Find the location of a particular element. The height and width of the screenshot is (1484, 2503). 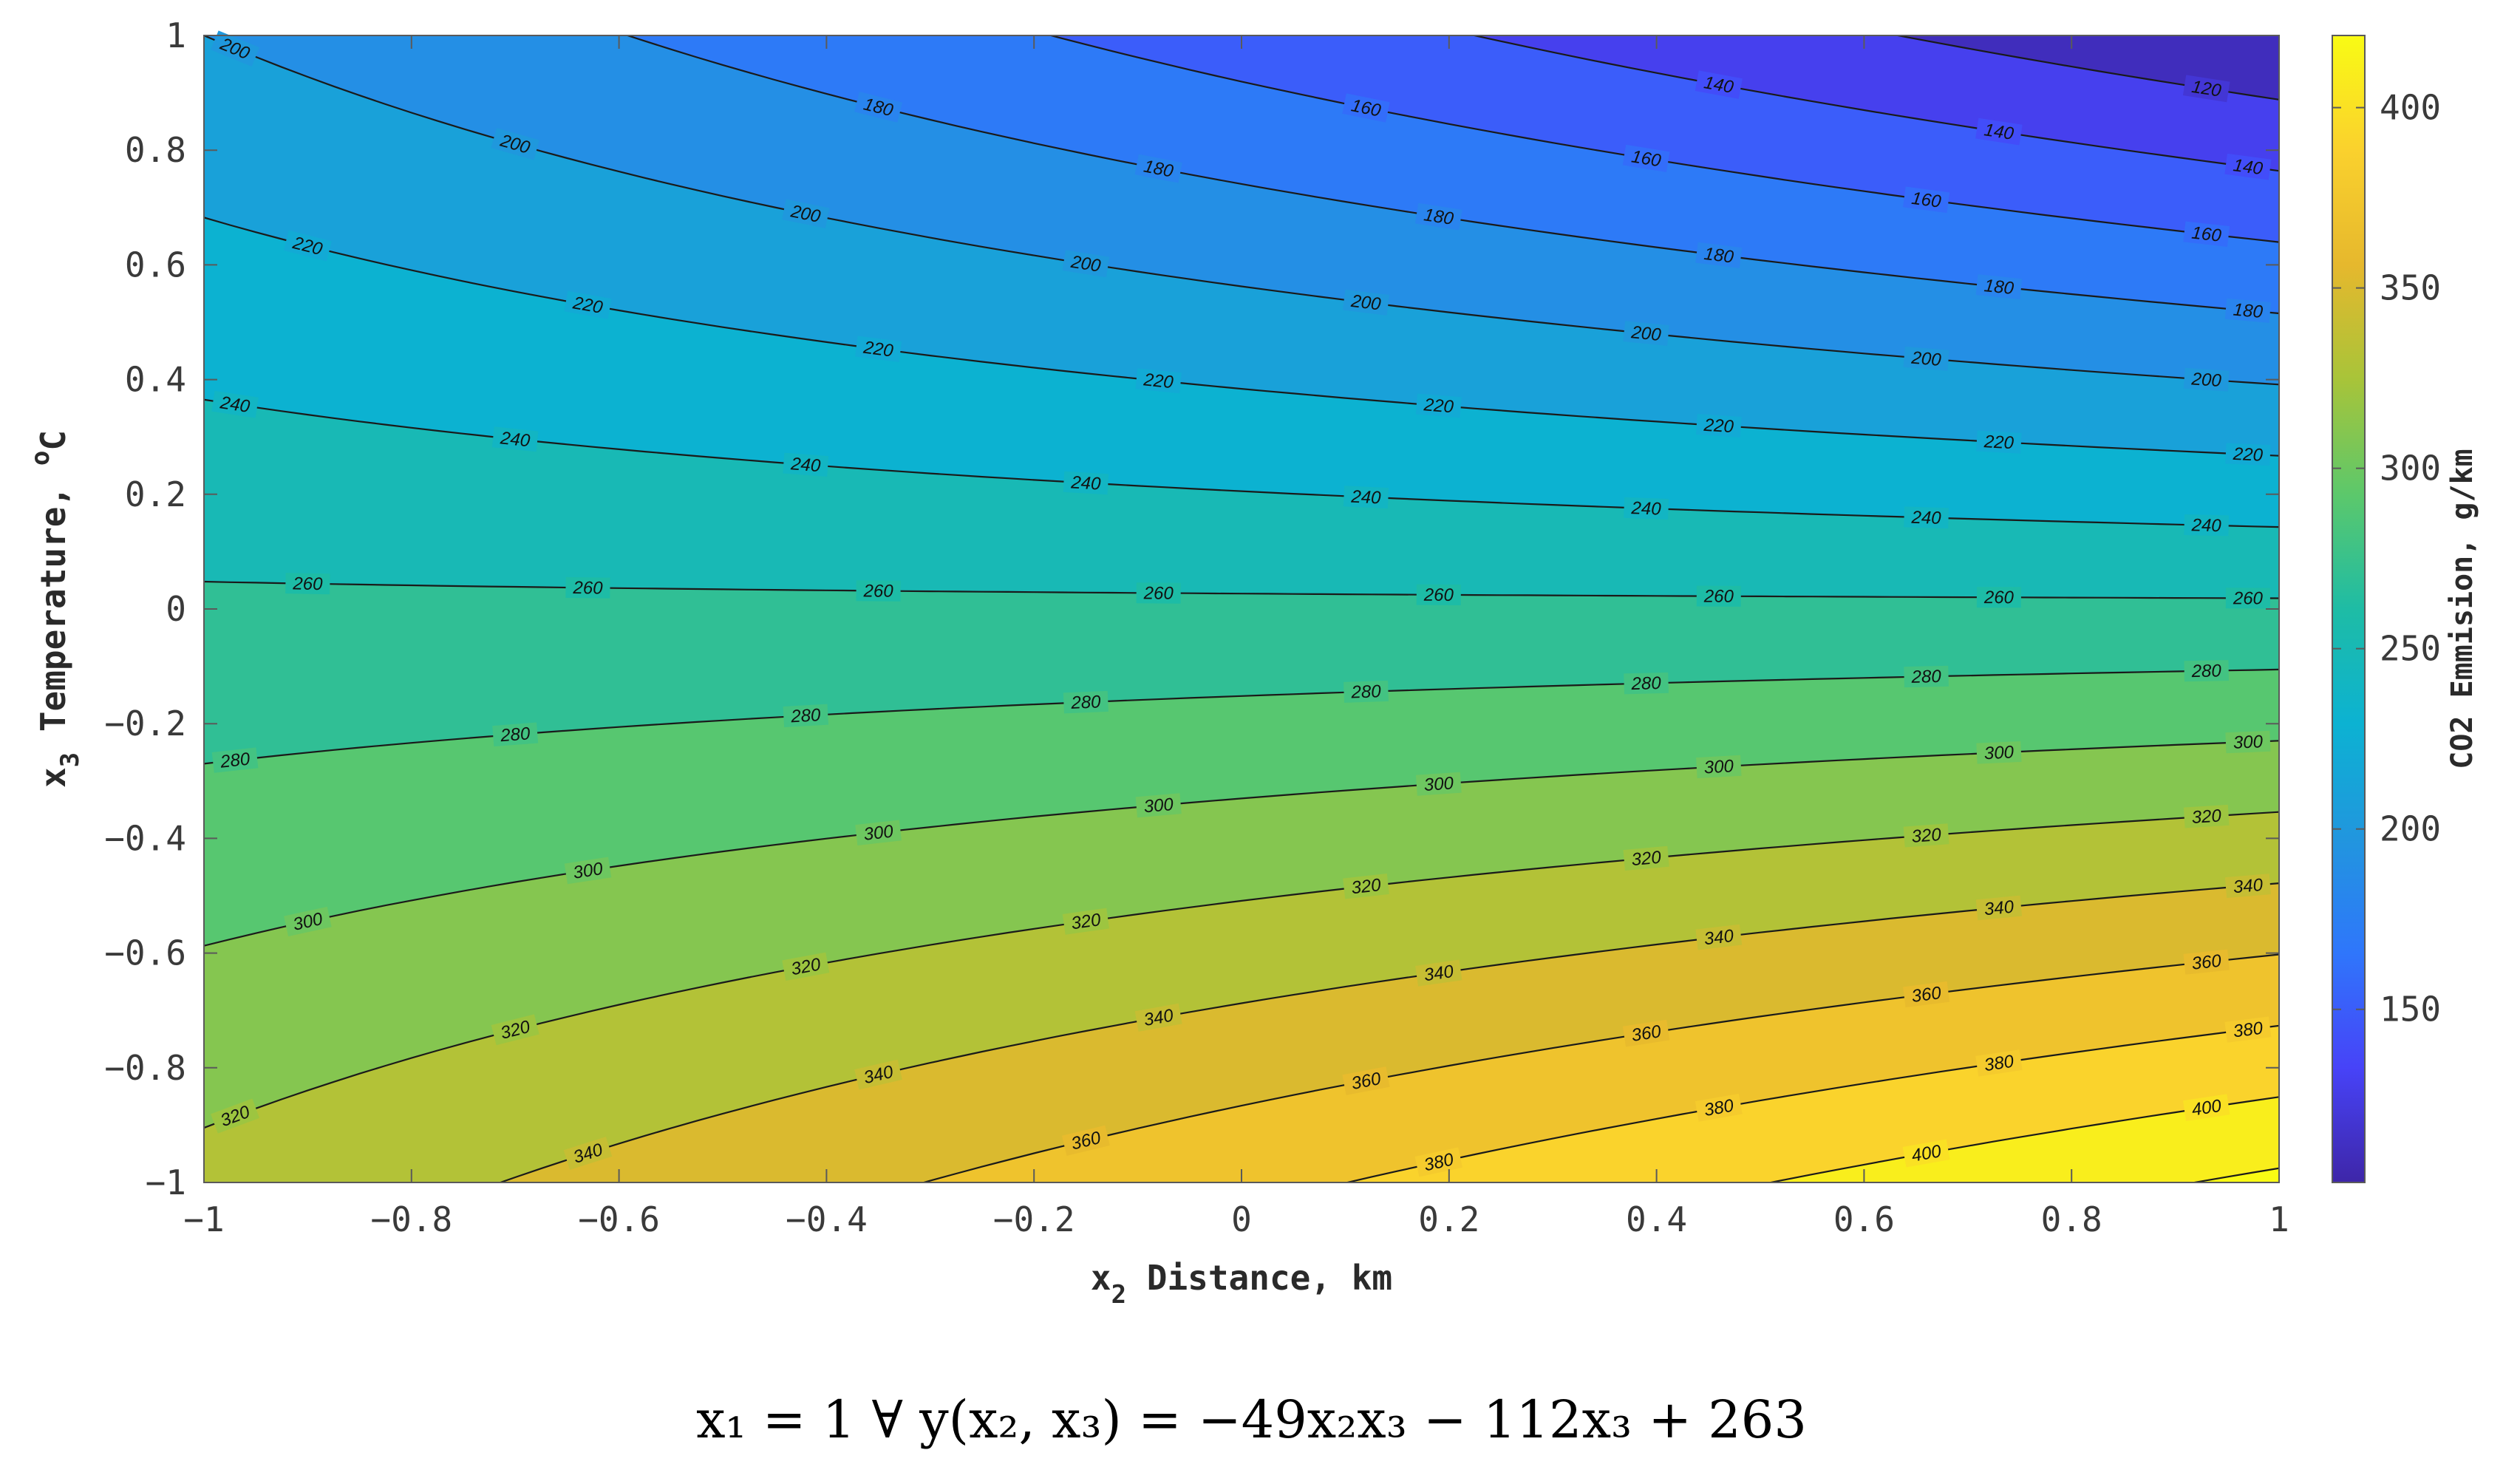

contour-label-text: 380 is located at coordinates (1999, 1064).